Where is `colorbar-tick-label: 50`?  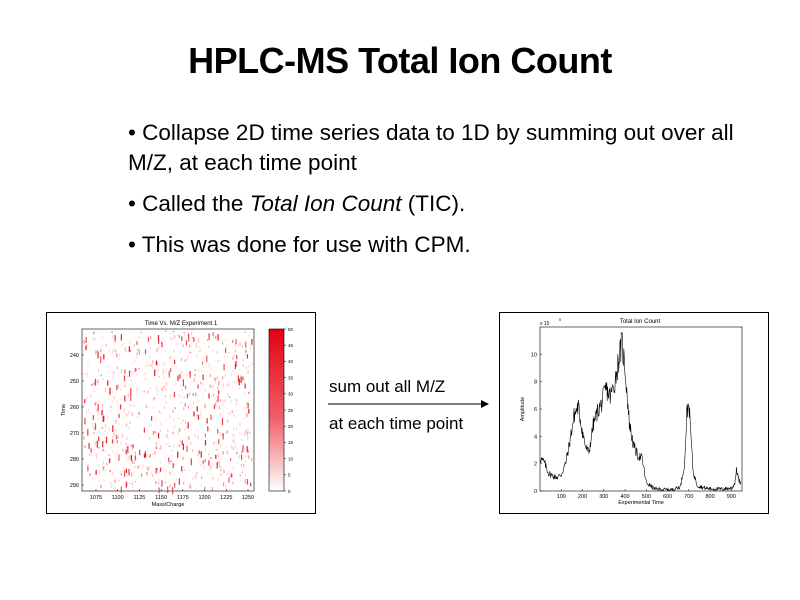 colorbar-tick-label: 50 is located at coordinates (291, 329).